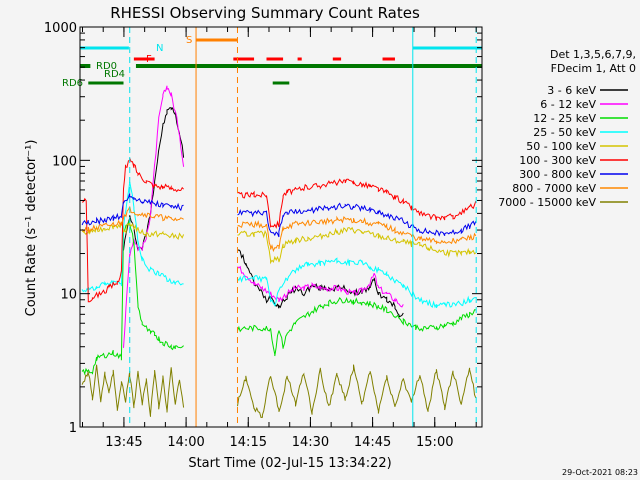 This screenshot has width=640, height=480. What do you see at coordinates (265, 13) in the screenshot?
I see `chart-title: RHESSI Observing Summary Count Rates` at bounding box center [265, 13].